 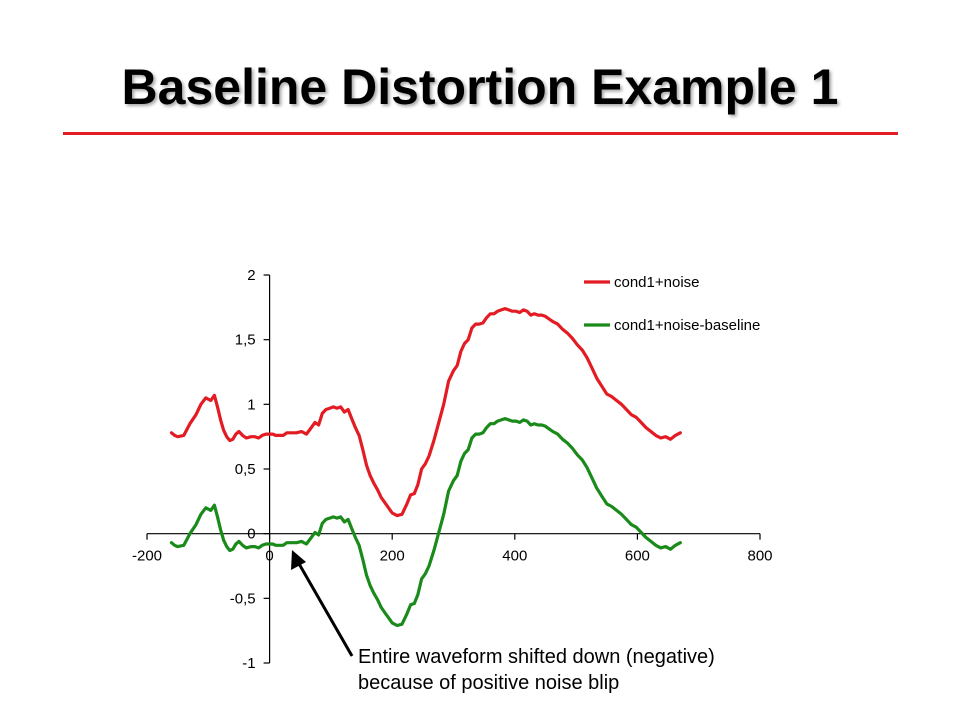 What do you see at coordinates (251, 404) in the screenshot?
I see `y-tick-label: 1` at bounding box center [251, 404].